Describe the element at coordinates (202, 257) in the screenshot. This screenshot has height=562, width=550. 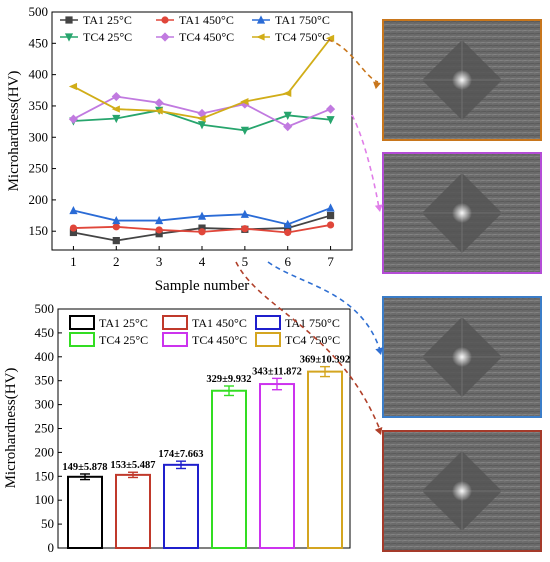
I see `line-chart-x-ticks: 1 2 3 4 5 6 7` at that location.